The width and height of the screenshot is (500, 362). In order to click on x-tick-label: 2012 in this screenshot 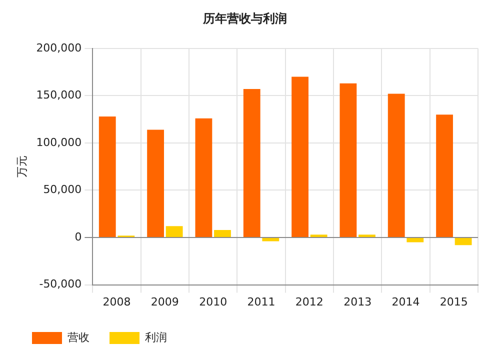, I will do `click(309, 301)`.